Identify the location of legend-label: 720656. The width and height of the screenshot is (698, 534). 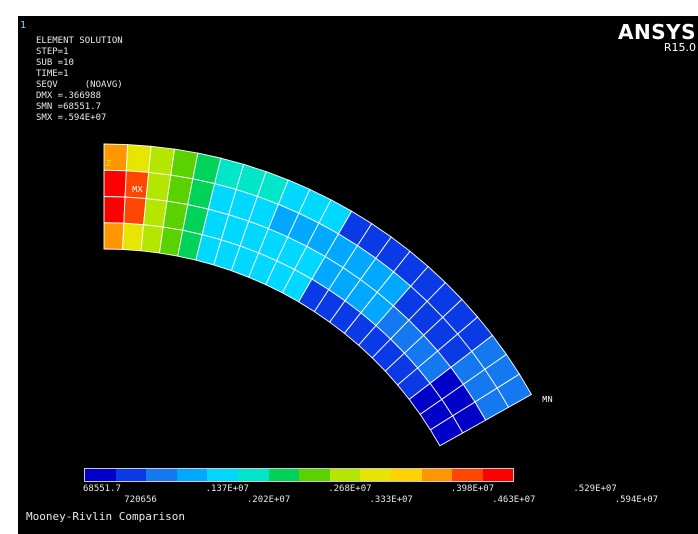
(140, 500).